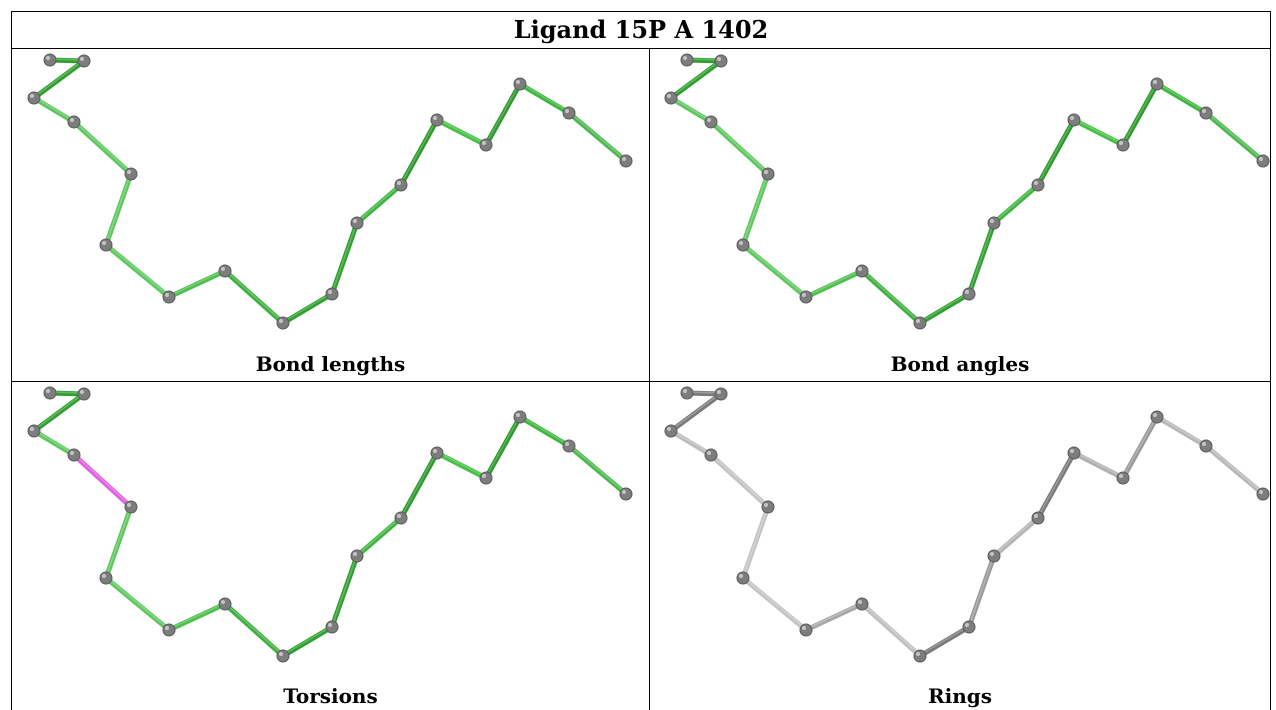 The width and height of the screenshot is (1276, 710). What do you see at coordinates (330, 696) in the screenshot?
I see `caption-torsions: Torsions` at bounding box center [330, 696].